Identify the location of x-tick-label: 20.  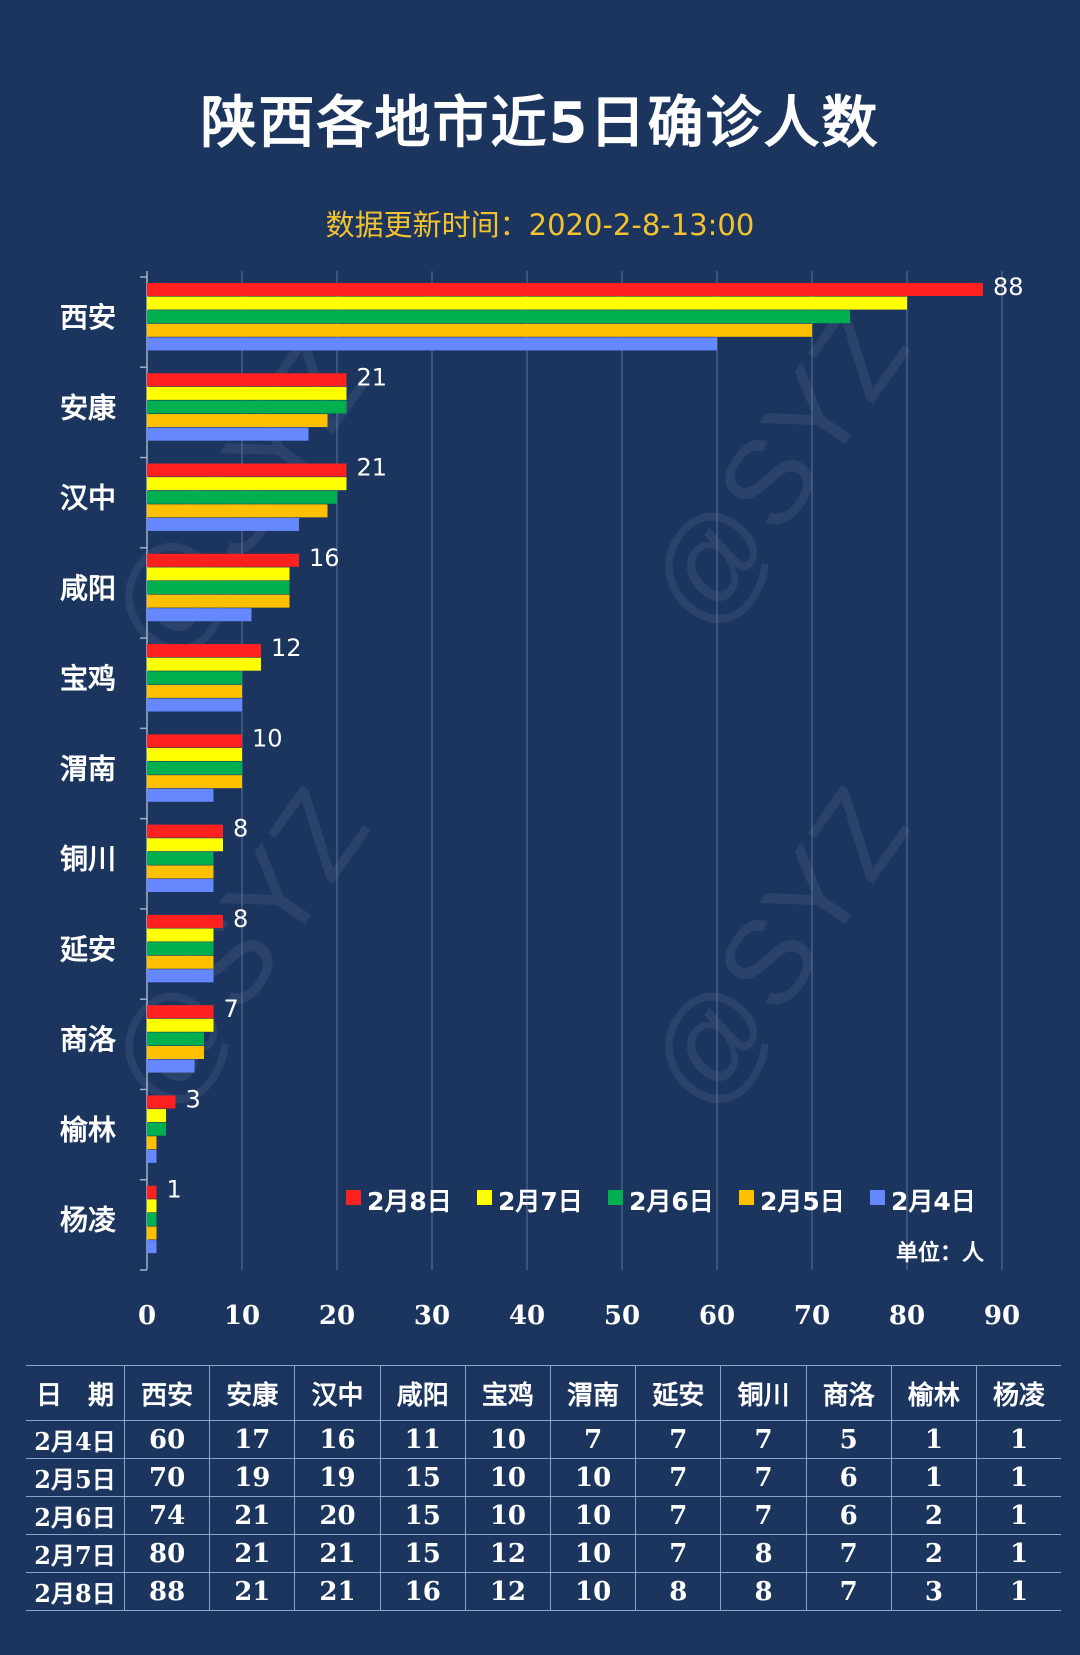
(337, 1316).